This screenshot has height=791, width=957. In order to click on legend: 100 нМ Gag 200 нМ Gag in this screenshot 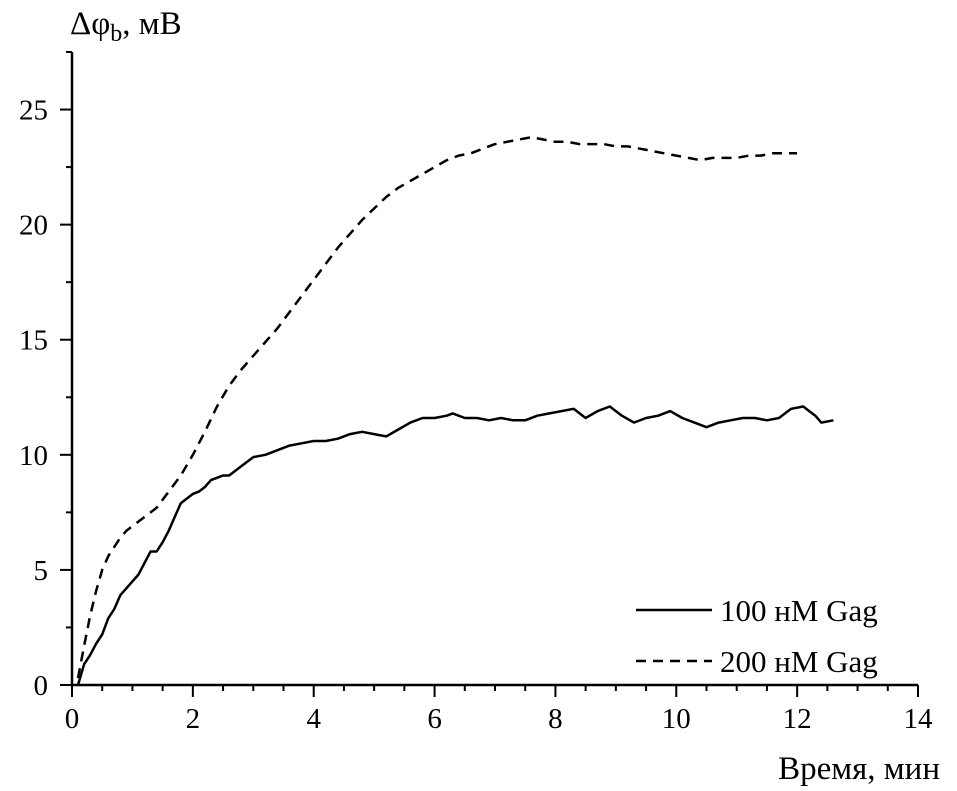, I will do `click(757, 636)`.